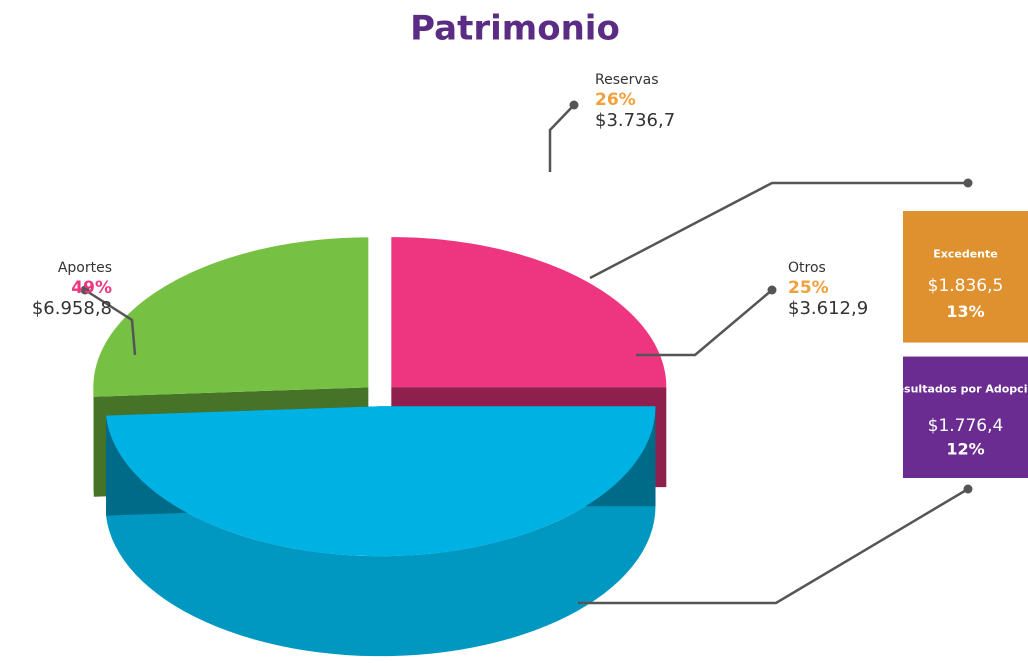  Describe the element at coordinates (72, 308) in the screenshot. I see `slice-amount: $6.958,8` at that location.